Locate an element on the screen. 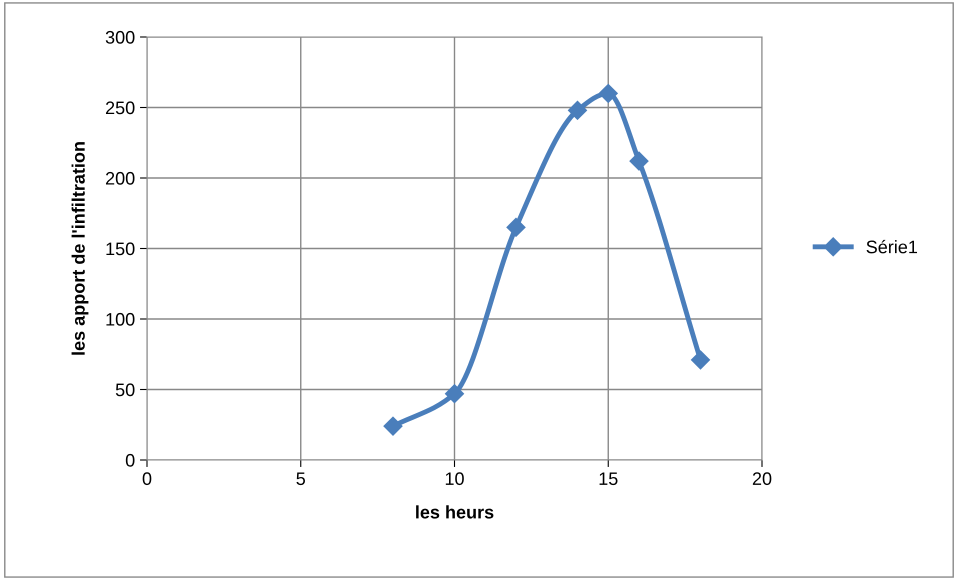  legend-label: Série1 is located at coordinates (892, 247).